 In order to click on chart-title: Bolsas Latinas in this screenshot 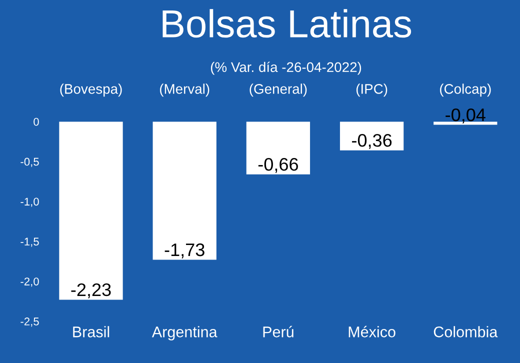, I will do `click(287, 23)`.